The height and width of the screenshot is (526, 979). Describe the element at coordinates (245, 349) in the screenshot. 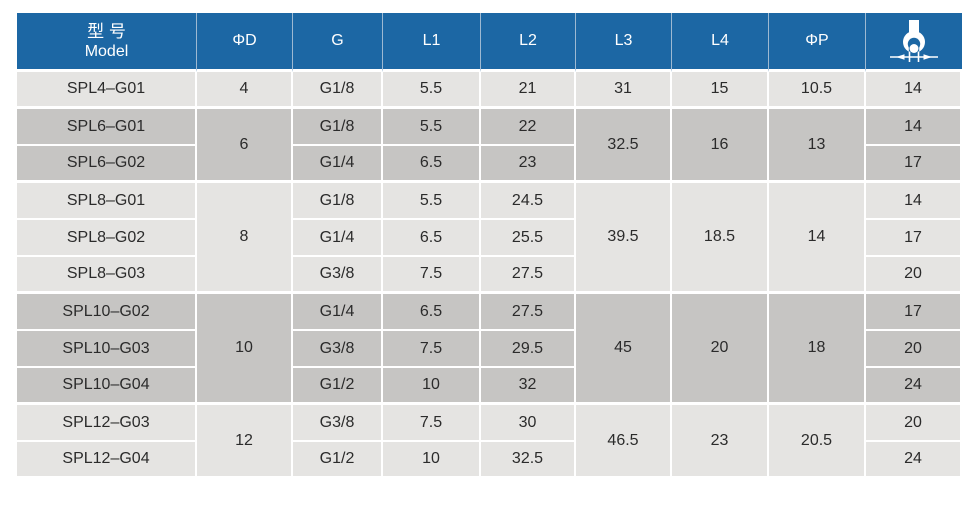

I see `cell-phi-d: 10` at that location.